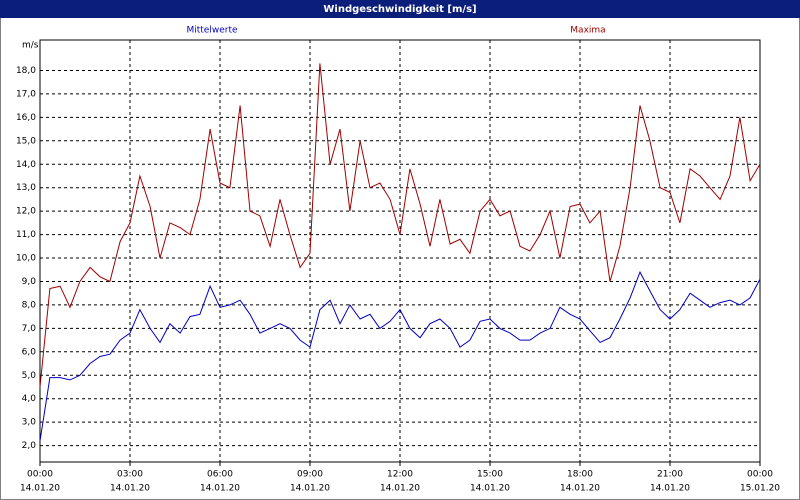  I want to click on x-tick-label: 09:00, so click(310, 475).